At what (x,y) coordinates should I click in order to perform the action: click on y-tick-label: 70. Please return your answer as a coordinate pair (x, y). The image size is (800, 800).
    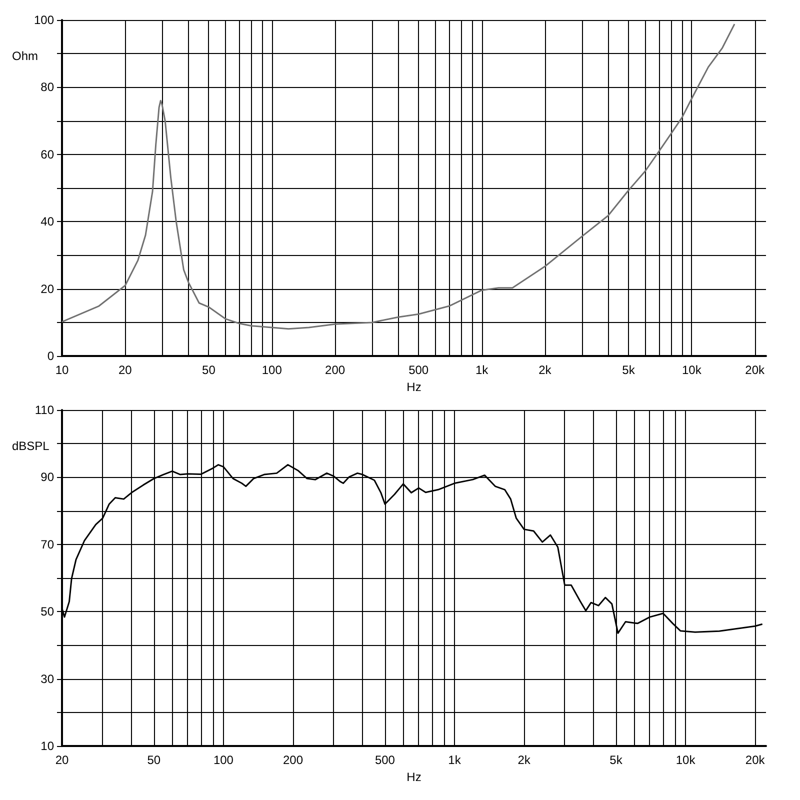
    Looking at the image, I should click on (47, 544).